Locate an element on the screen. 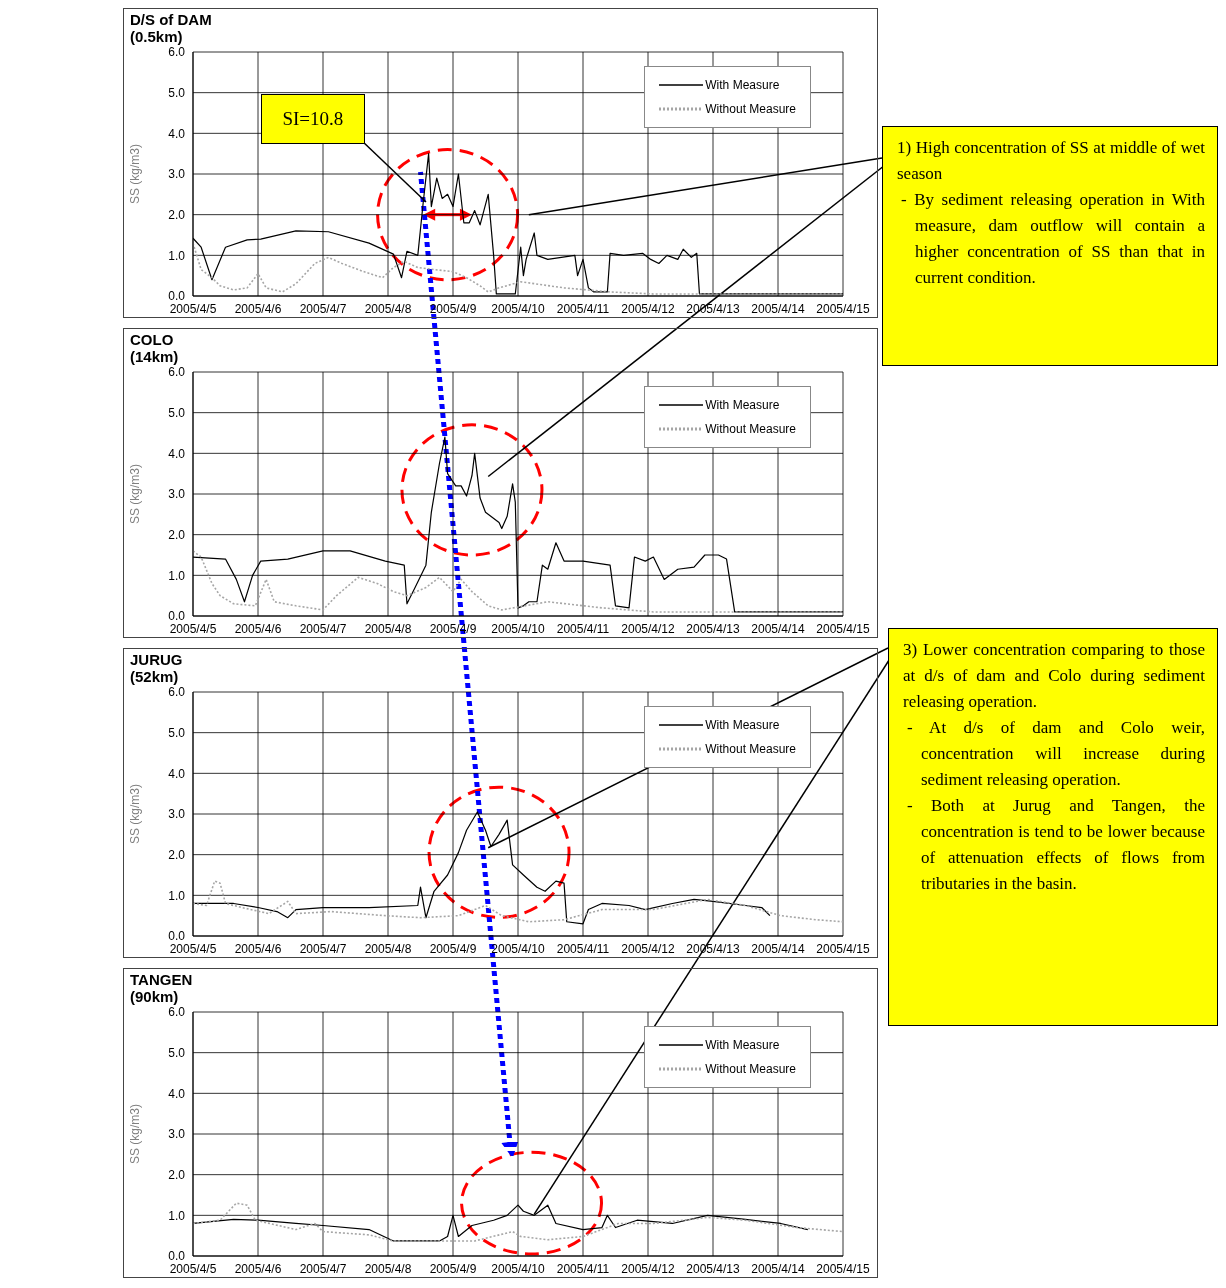 Image resolution: width=1226 pixels, height=1288 pixels. chart-subtitle: (90km) is located at coordinates (154, 996).